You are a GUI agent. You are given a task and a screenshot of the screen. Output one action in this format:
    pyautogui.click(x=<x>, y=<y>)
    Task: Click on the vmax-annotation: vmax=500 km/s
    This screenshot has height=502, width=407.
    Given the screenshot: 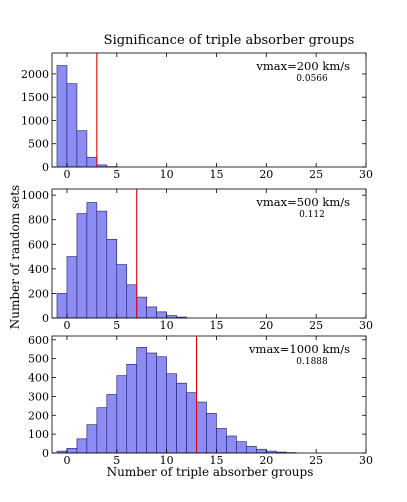 What is the action you would take?
    pyautogui.click(x=302, y=202)
    